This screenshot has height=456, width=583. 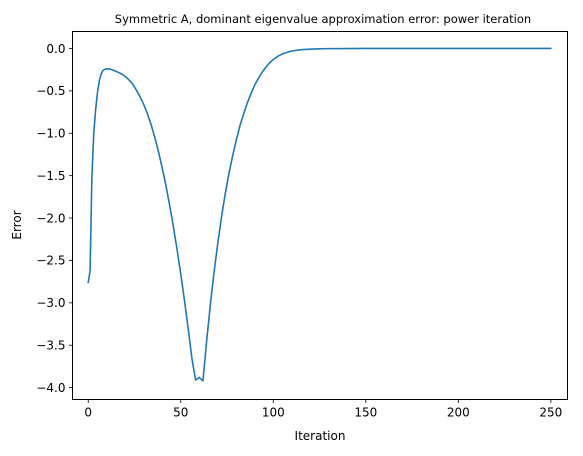 I want to click on x-tick-label: 0, so click(x=88, y=413).